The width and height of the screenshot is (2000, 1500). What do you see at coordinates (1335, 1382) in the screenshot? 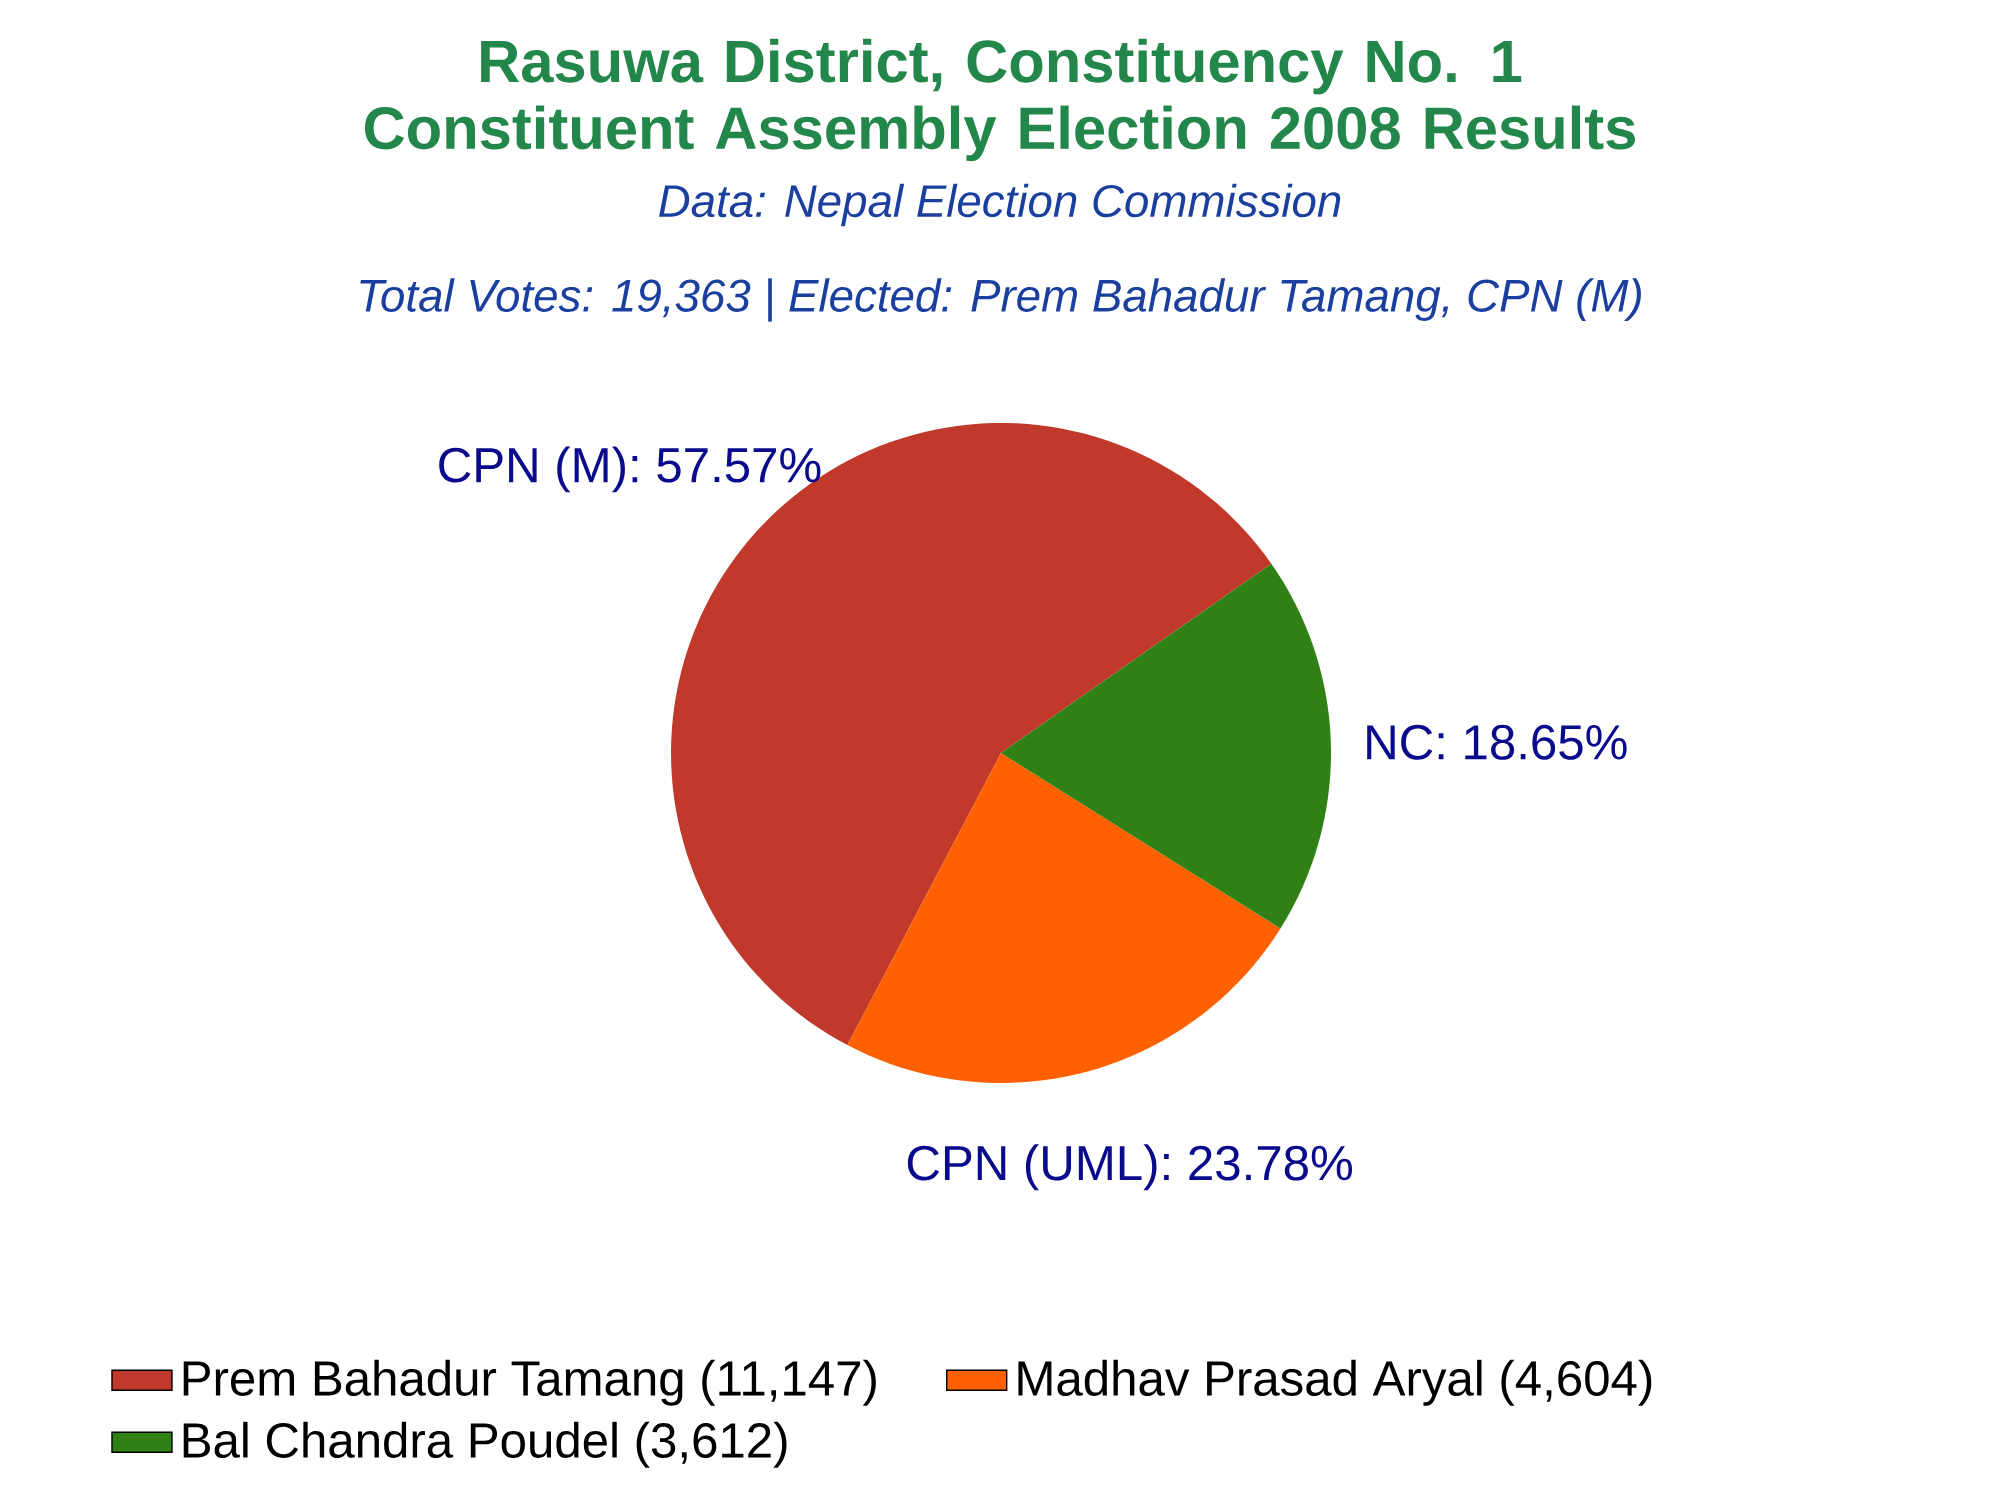
I see `legend-label: Madhav Prasad Aryal (4,604)` at bounding box center [1335, 1382].